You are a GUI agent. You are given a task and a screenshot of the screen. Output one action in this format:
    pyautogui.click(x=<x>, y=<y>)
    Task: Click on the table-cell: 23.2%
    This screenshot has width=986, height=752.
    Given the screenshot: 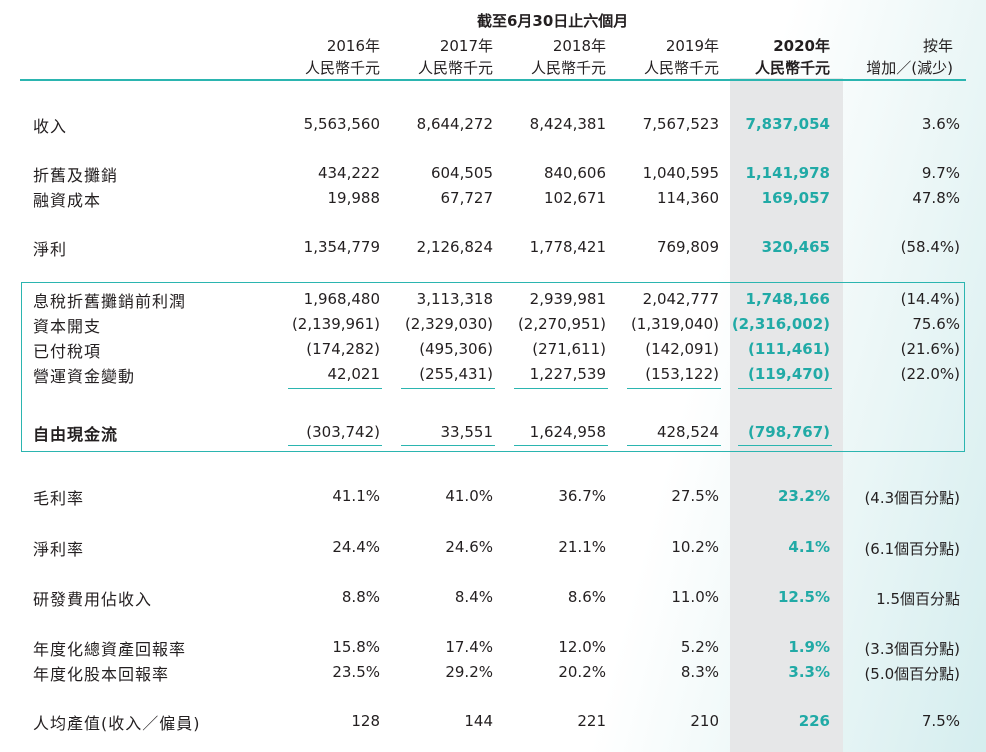 What is the action you would take?
    pyautogui.click(x=803, y=496)
    